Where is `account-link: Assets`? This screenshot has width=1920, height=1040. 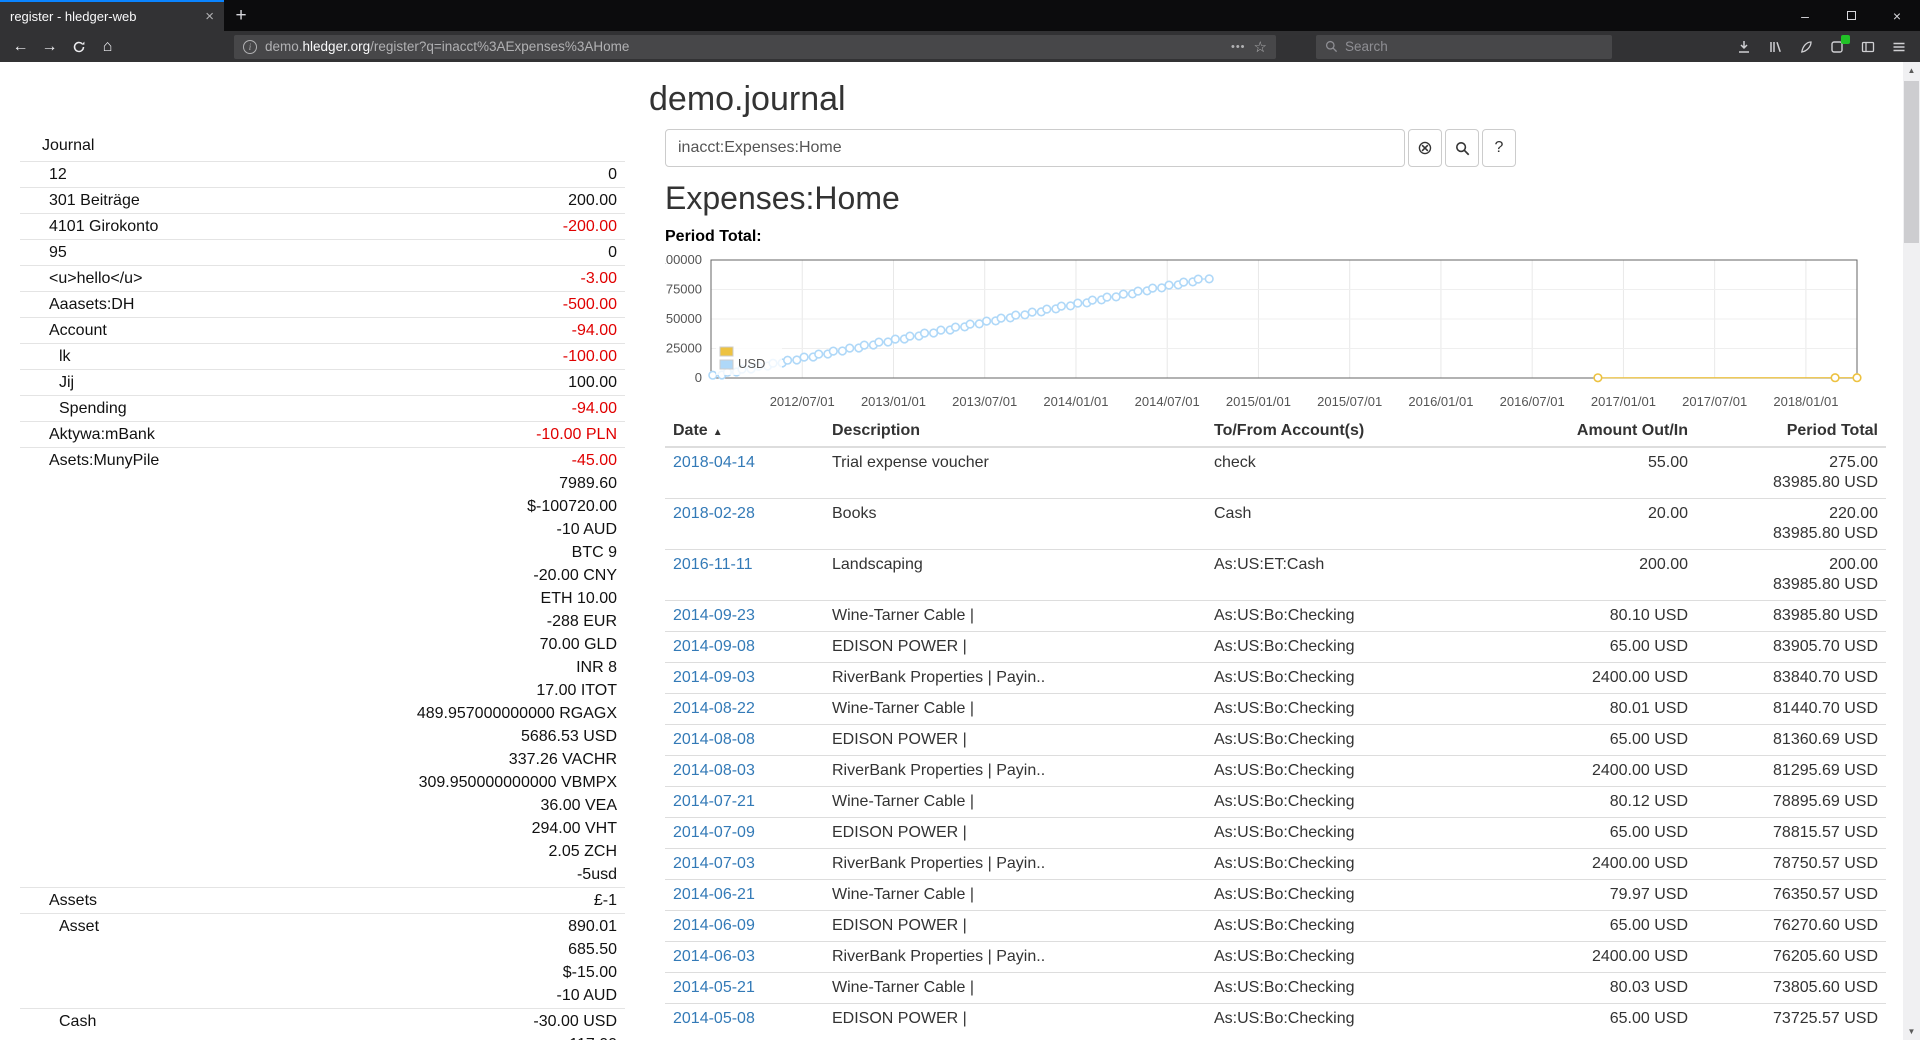
account-link: Assets is located at coordinates (73, 900).